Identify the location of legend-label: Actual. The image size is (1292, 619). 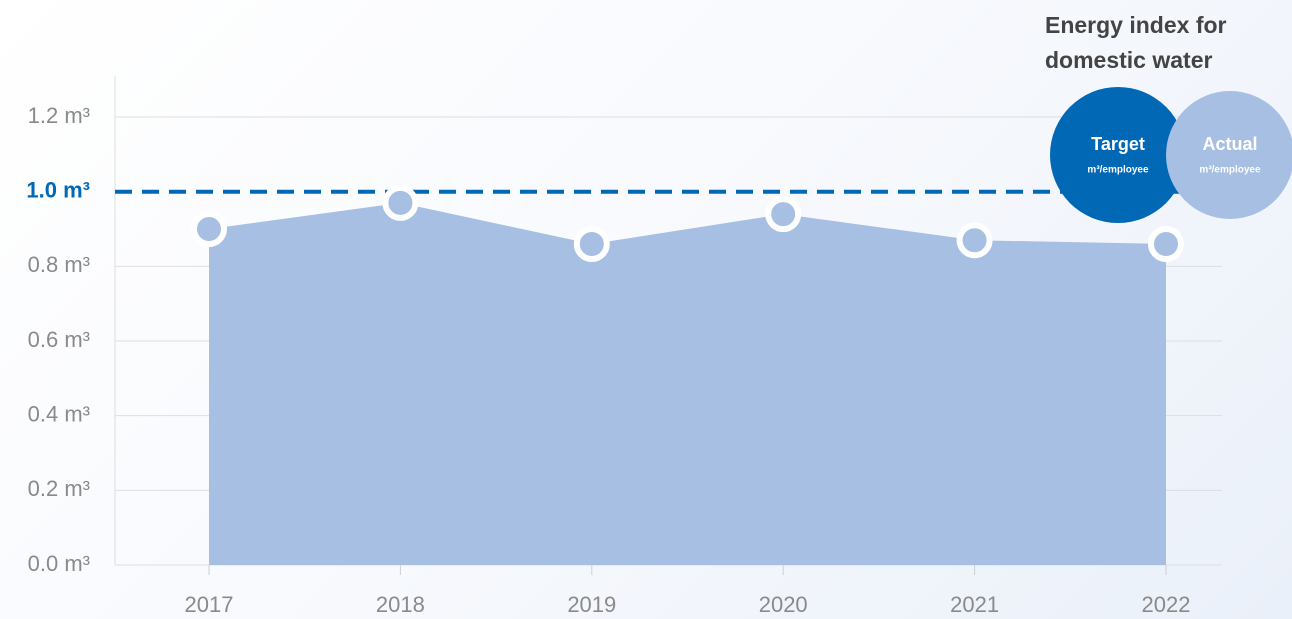
(1229, 144).